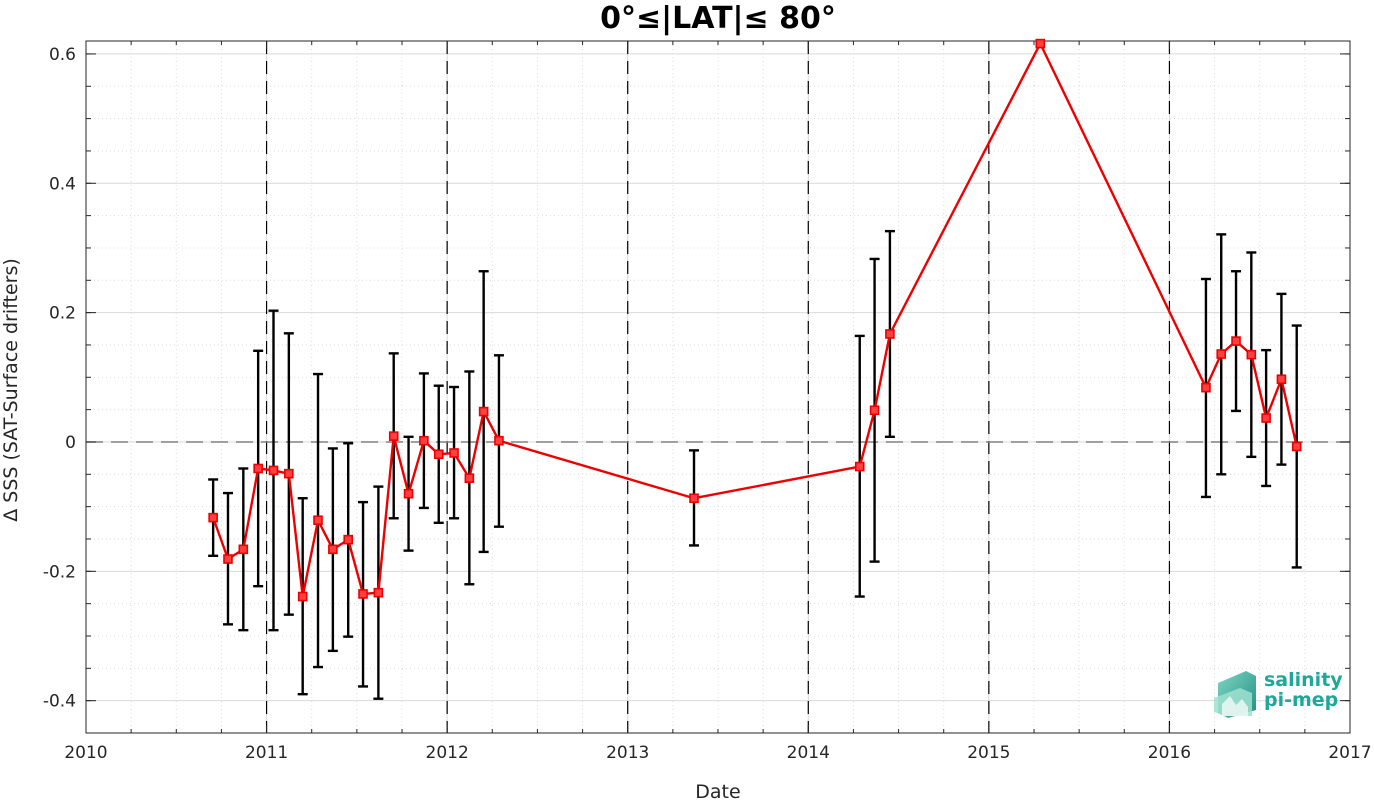 The image size is (1374, 801). What do you see at coordinates (808, 753) in the screenshot?
I see `x-tick-label: 2014` at bounding box center [808, 753].